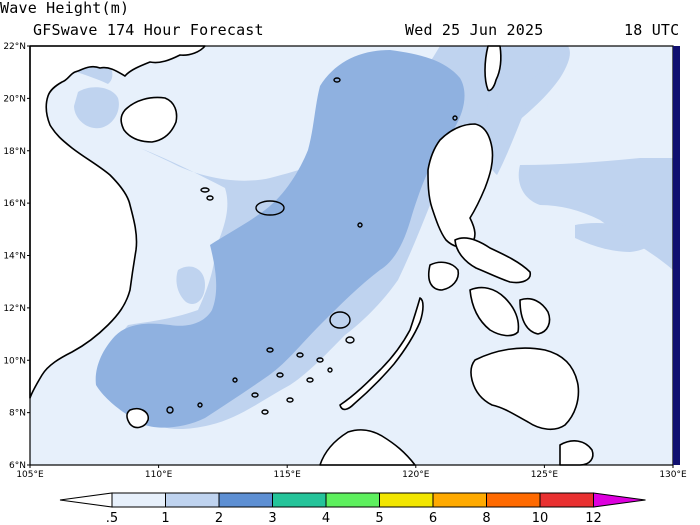 The height and width of the screenshot is (525, 700). What do you see at coordinates (14, 47) in the screenshot?
I see `lat-tick-label: 22°N` at bounding box center [14, 47].